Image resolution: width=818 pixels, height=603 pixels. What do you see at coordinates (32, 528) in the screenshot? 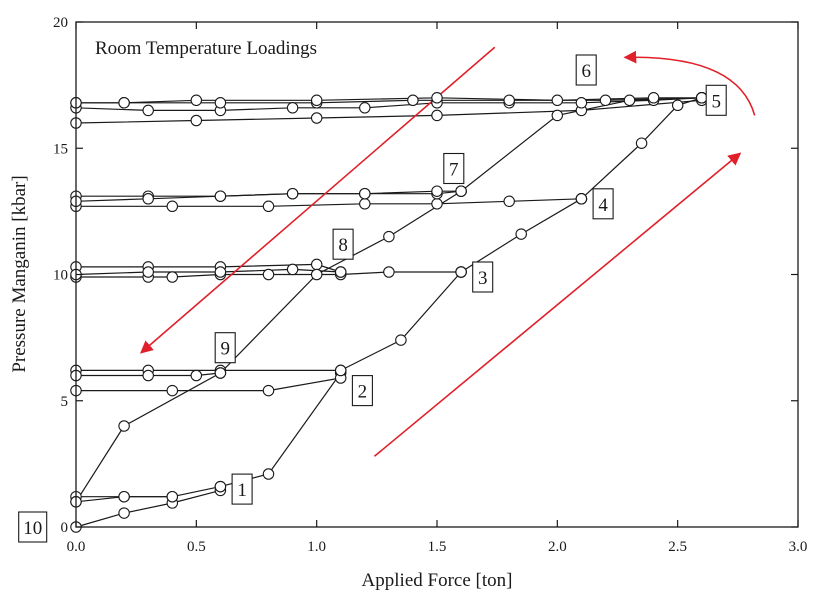
I see `point-label: 10` at bounding box center [32, 528].